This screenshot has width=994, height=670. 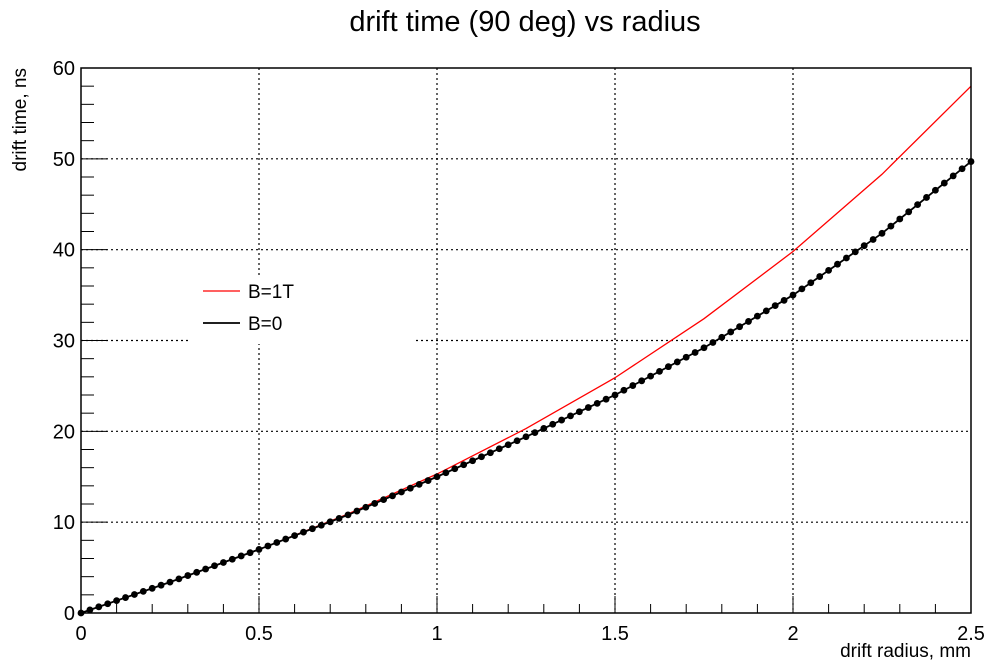 What do you see at coordinates (64, 342) in the screenshot?
I see `y-tick-label: 30` at bounding box center [64, 342].